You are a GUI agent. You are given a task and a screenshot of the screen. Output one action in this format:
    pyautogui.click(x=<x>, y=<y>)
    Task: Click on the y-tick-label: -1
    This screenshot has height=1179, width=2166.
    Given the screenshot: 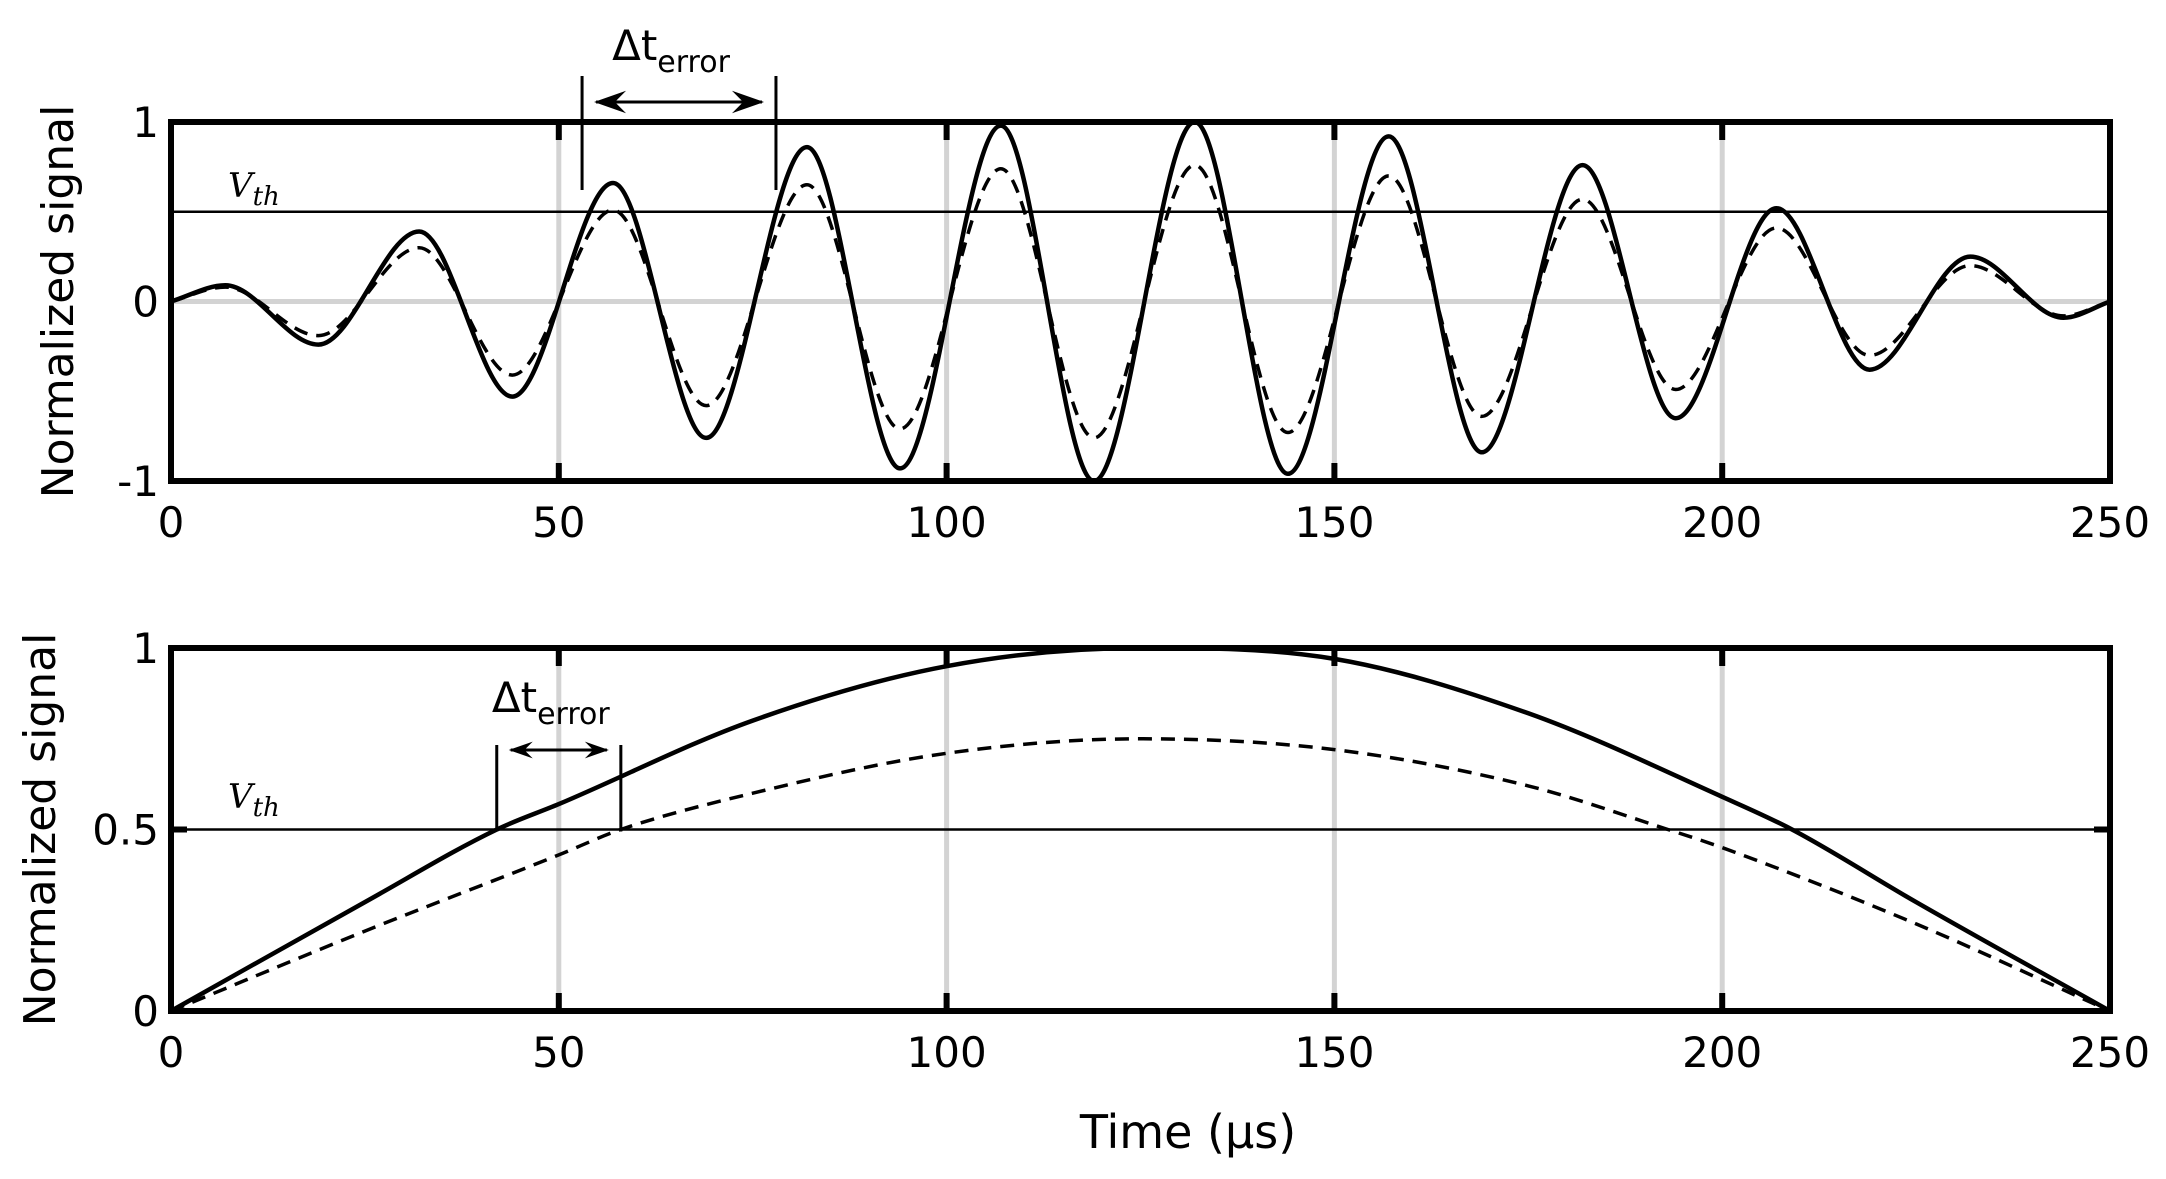 What is the action you would take?
    pyautogui.click(x=138, y=481)
    